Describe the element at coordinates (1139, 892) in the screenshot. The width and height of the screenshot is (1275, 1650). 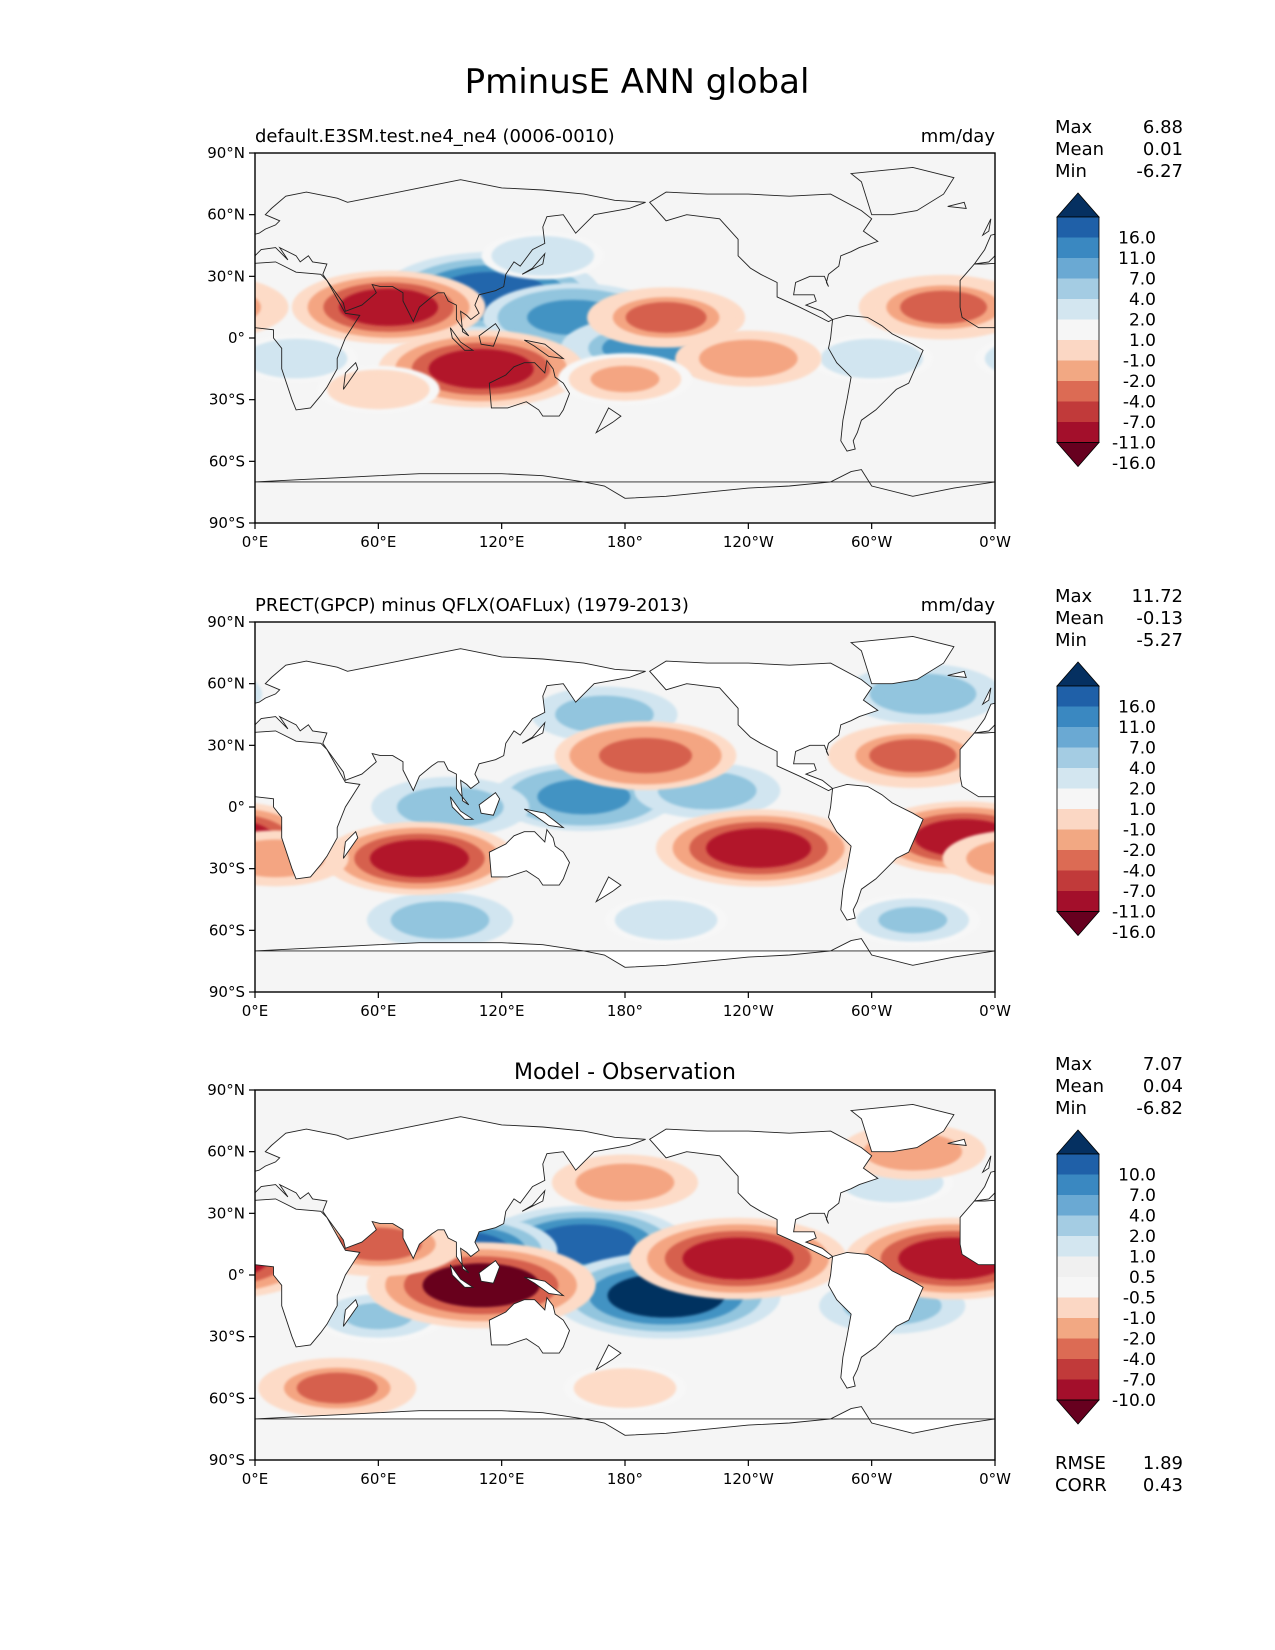
I see `colorbar-level-label: -7.0` at that location.